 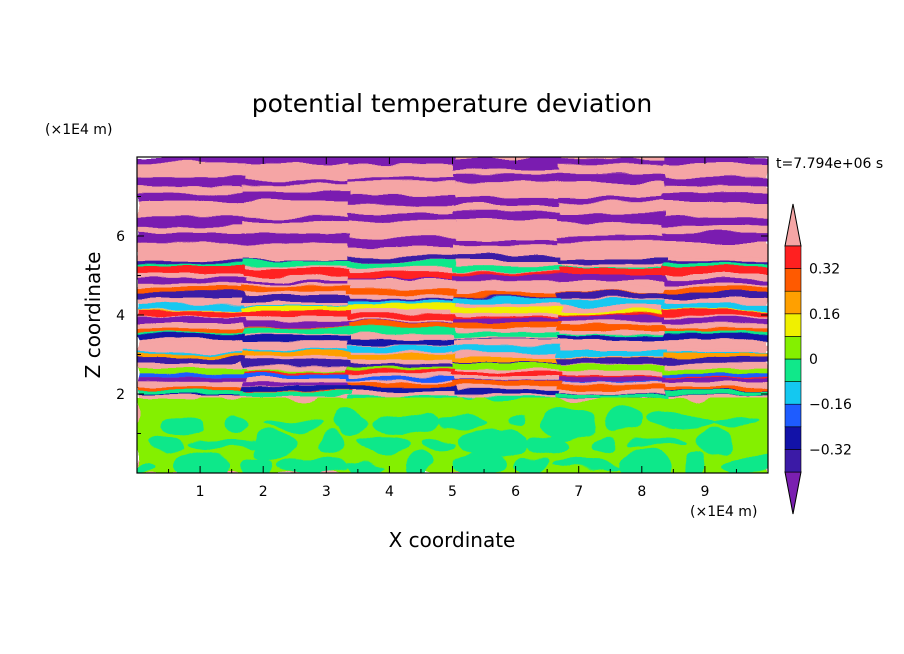 I want to click on x-tick-label: 4, so click(x=389, y=492).